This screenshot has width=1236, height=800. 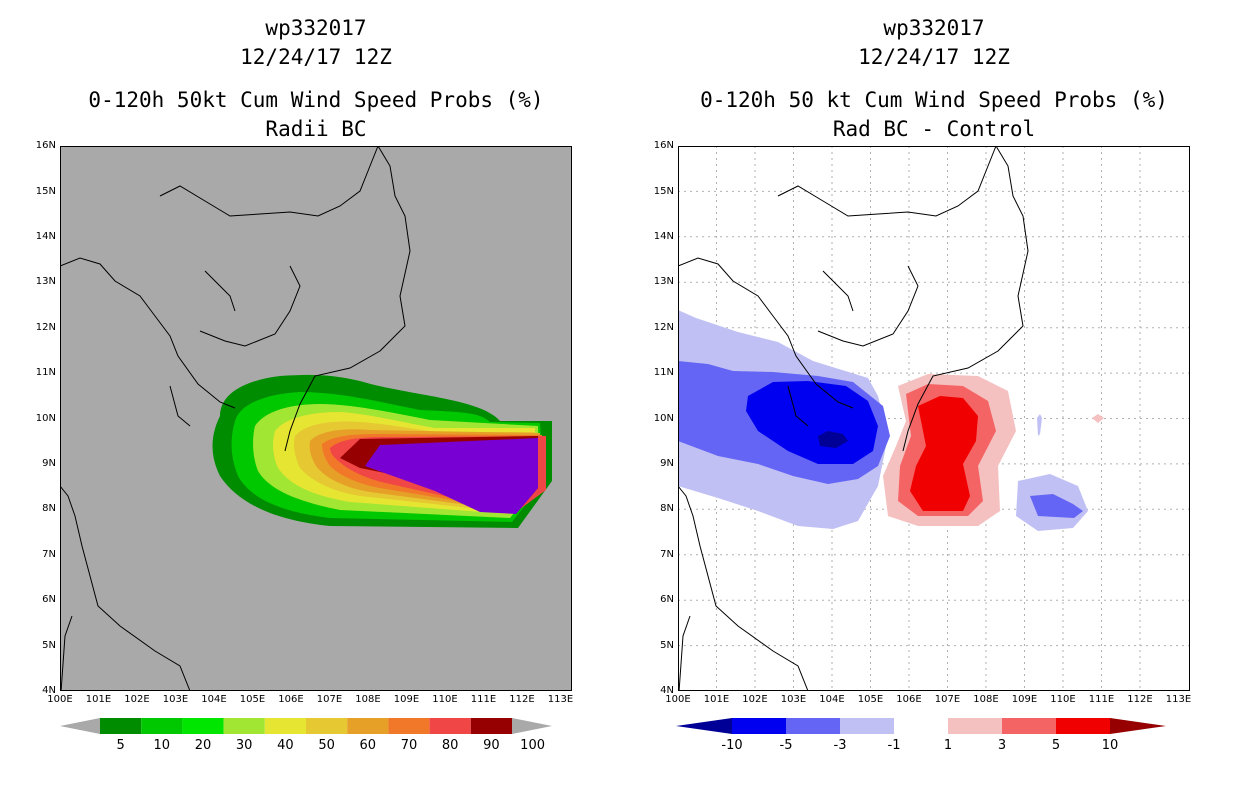 What do you see at coordinates (409, 745) in the screenshot?
I see `colorbar-label: 70` at bounding box center [409, 745].